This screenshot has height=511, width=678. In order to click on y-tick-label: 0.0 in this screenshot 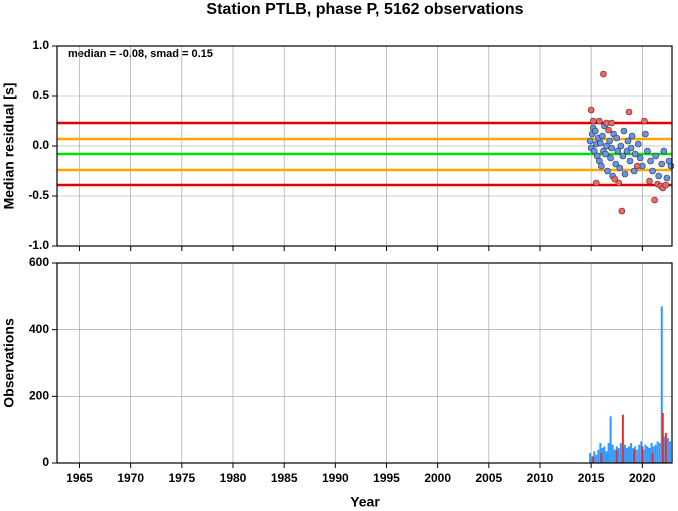, I will do `click(40, 145)`.